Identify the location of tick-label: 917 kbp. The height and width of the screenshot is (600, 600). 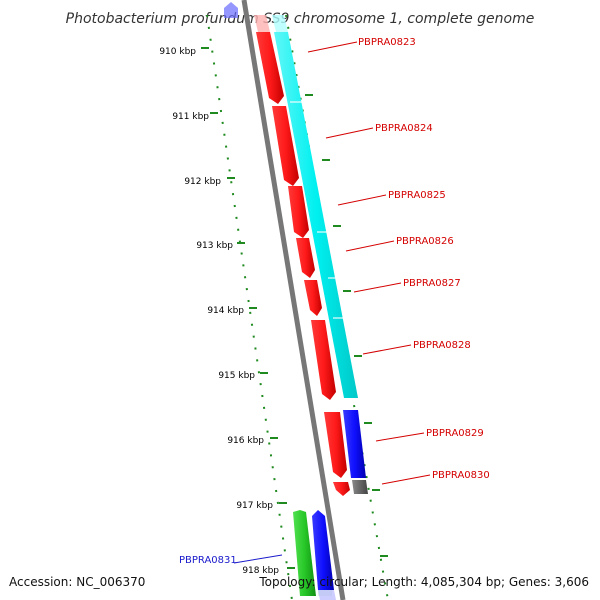
(254, 506).